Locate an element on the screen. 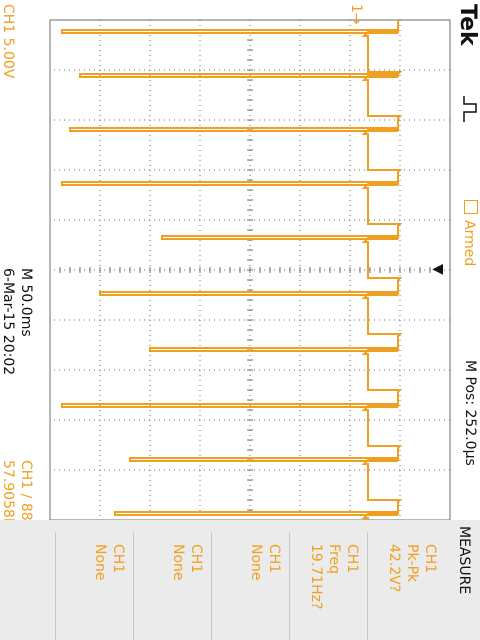 The width and height of the screenshot is (480, 640). measure-slot-3-line2: None is located at coordinates (256, 562).